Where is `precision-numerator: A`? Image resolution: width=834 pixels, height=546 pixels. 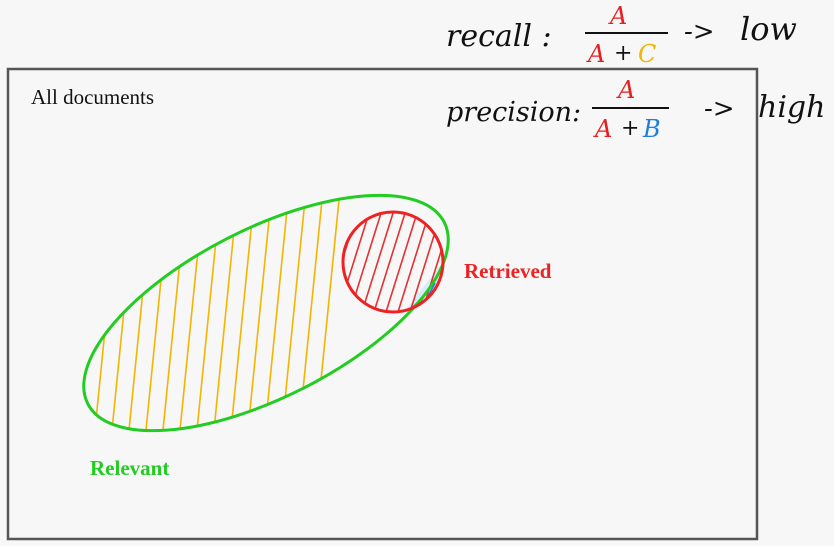 precision-numerator: A is located at coordinates (625, 90).